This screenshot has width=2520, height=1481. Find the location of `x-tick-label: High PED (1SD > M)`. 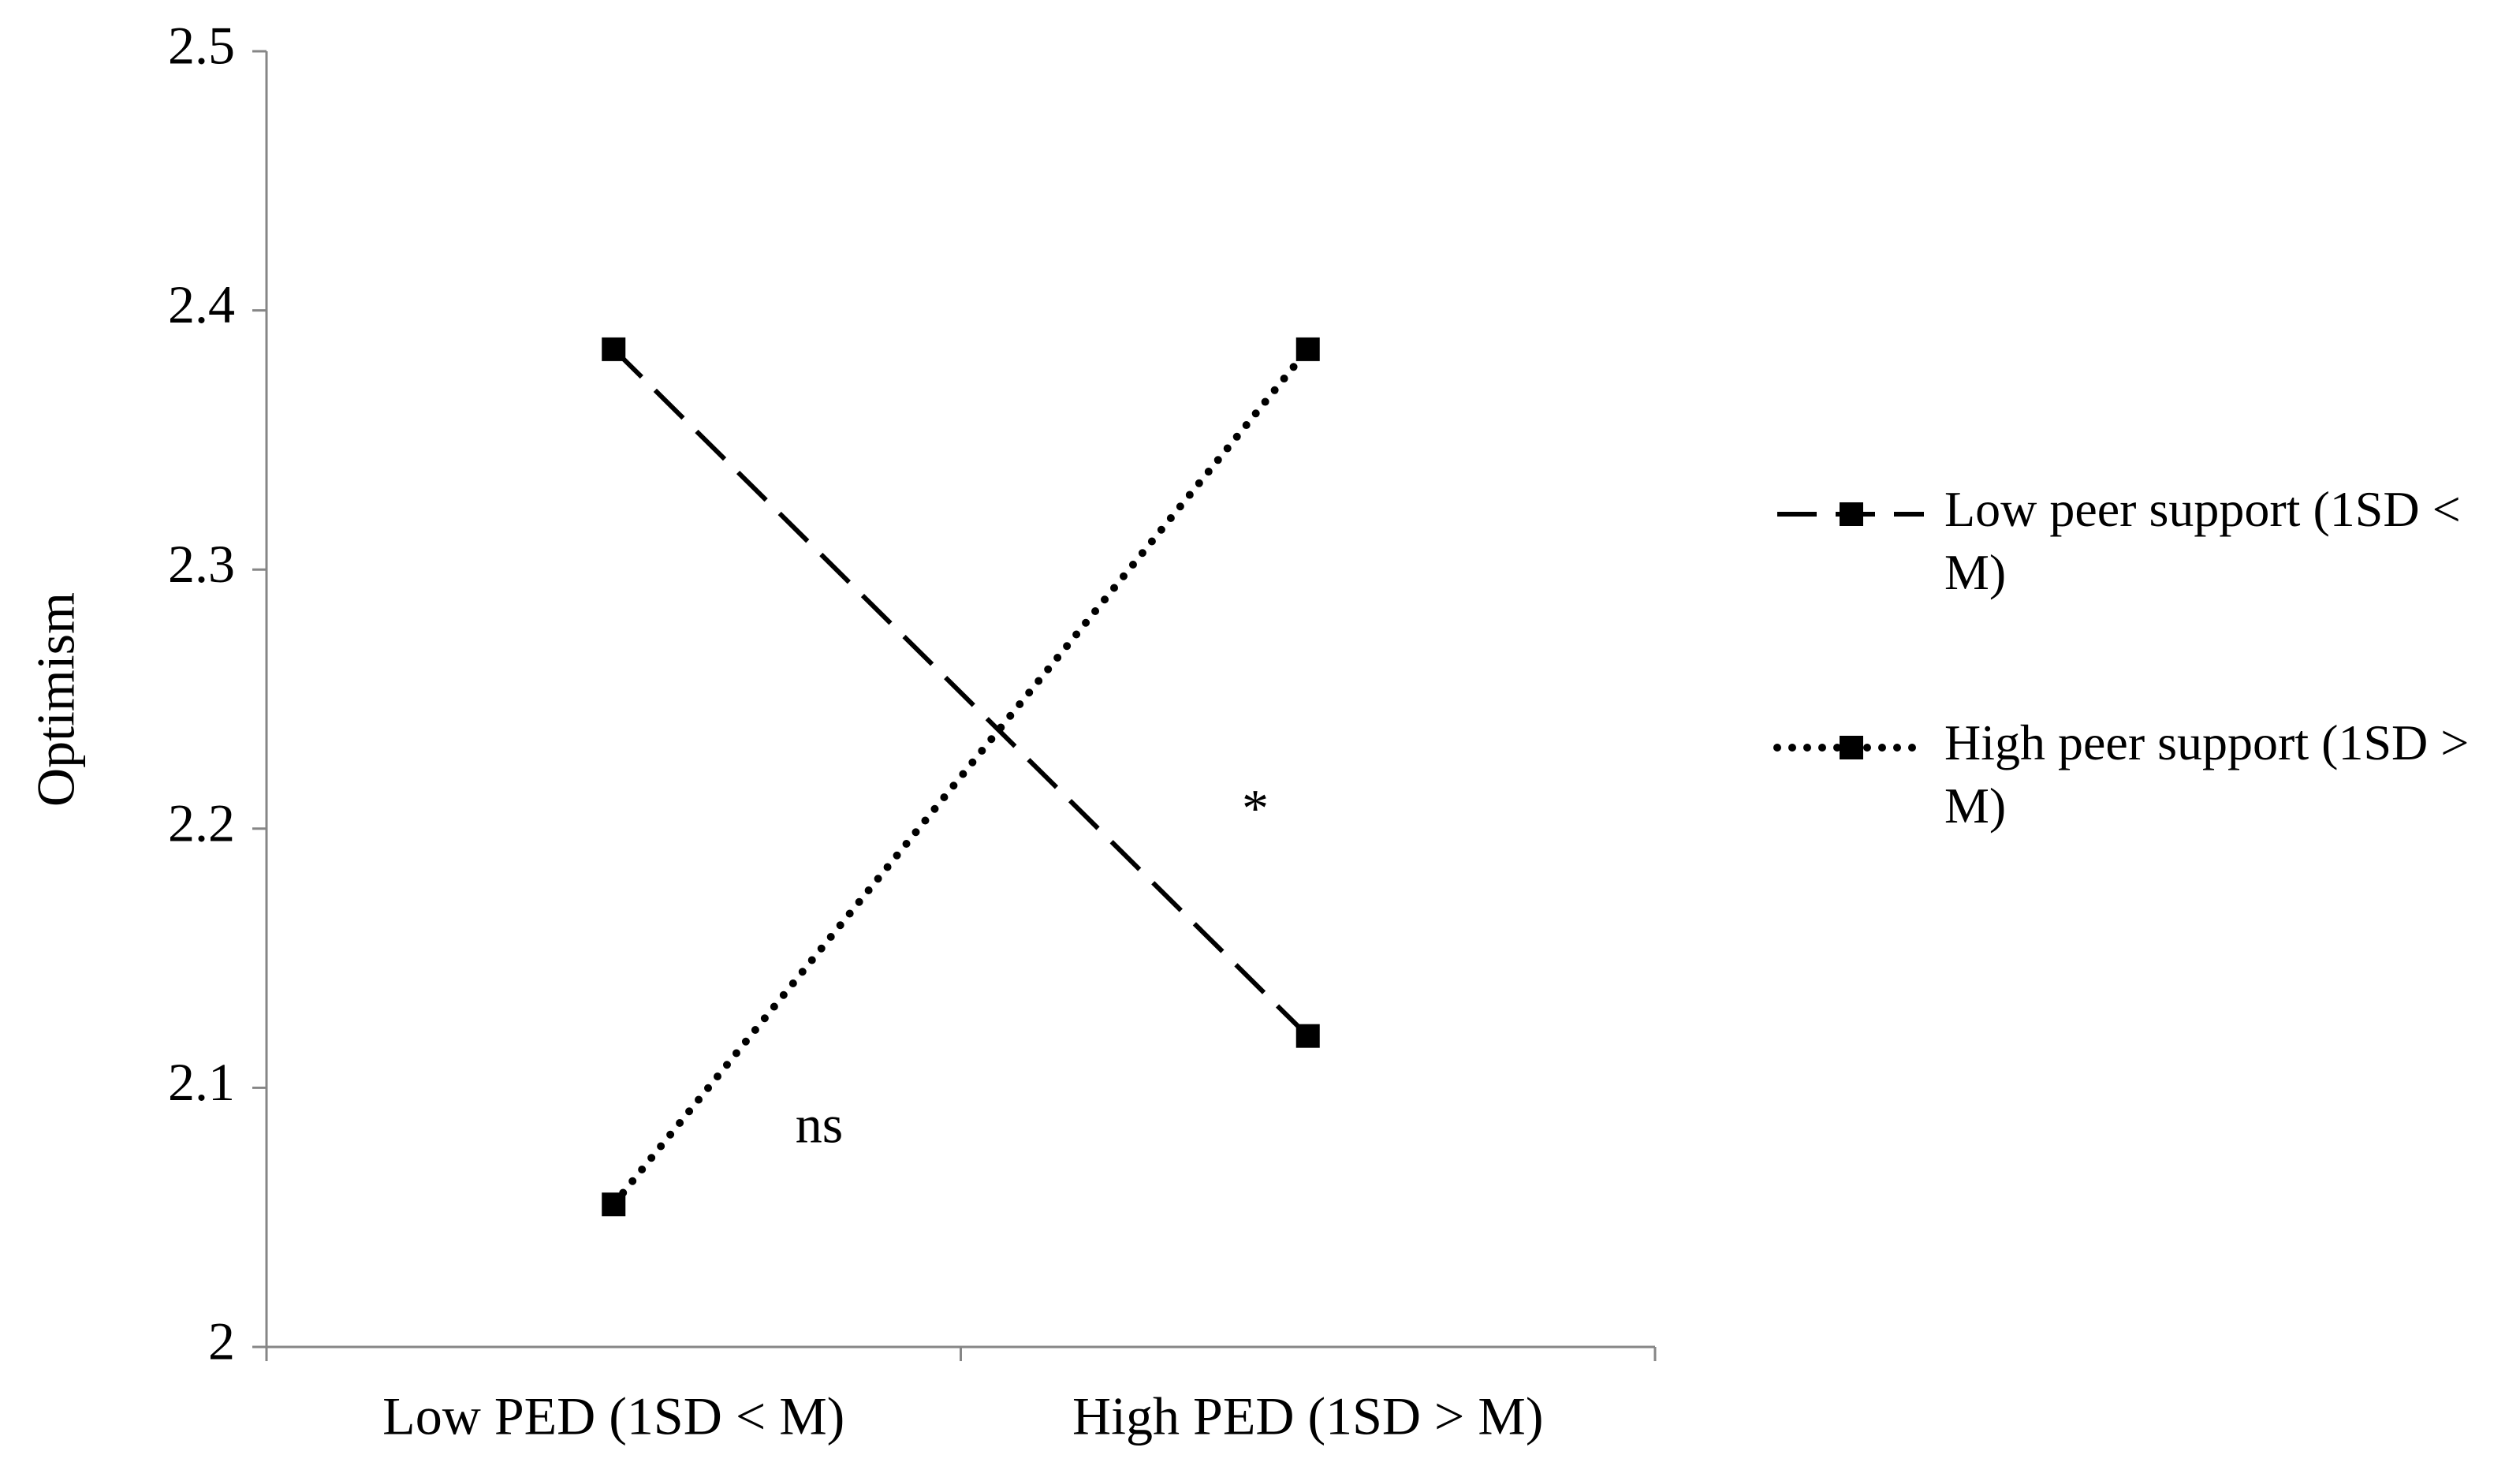

x-tick-label: High PED (1SD > M) is located at coordinates (1308, 1416).